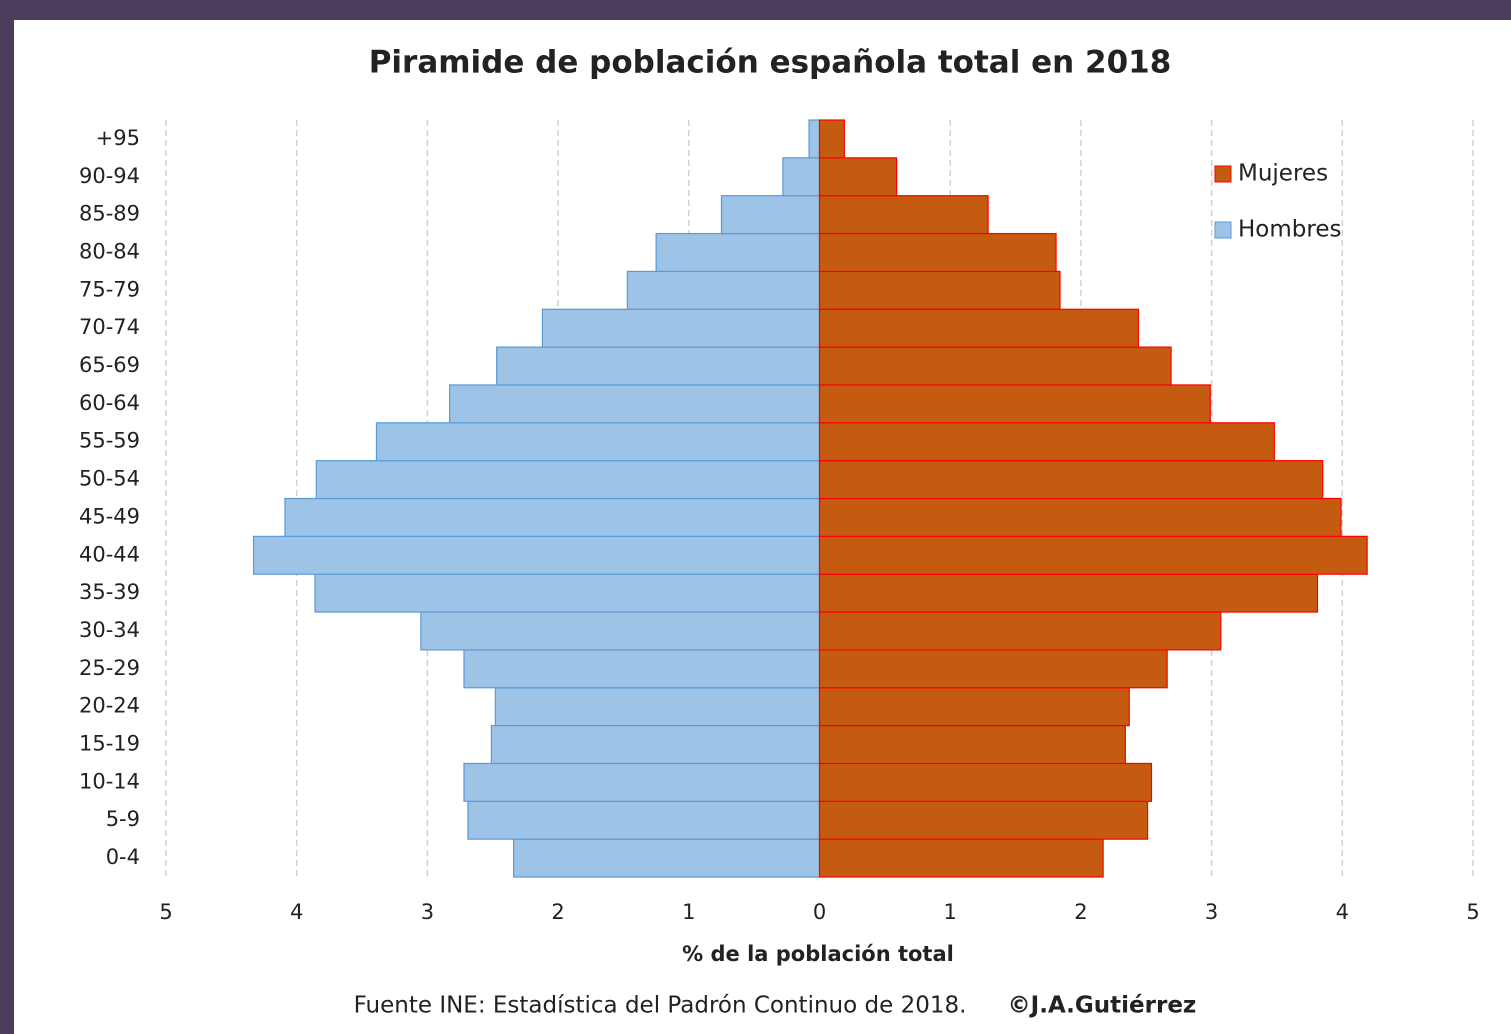  I want to click on y-tick-label: 20-24, so click(109, 706).